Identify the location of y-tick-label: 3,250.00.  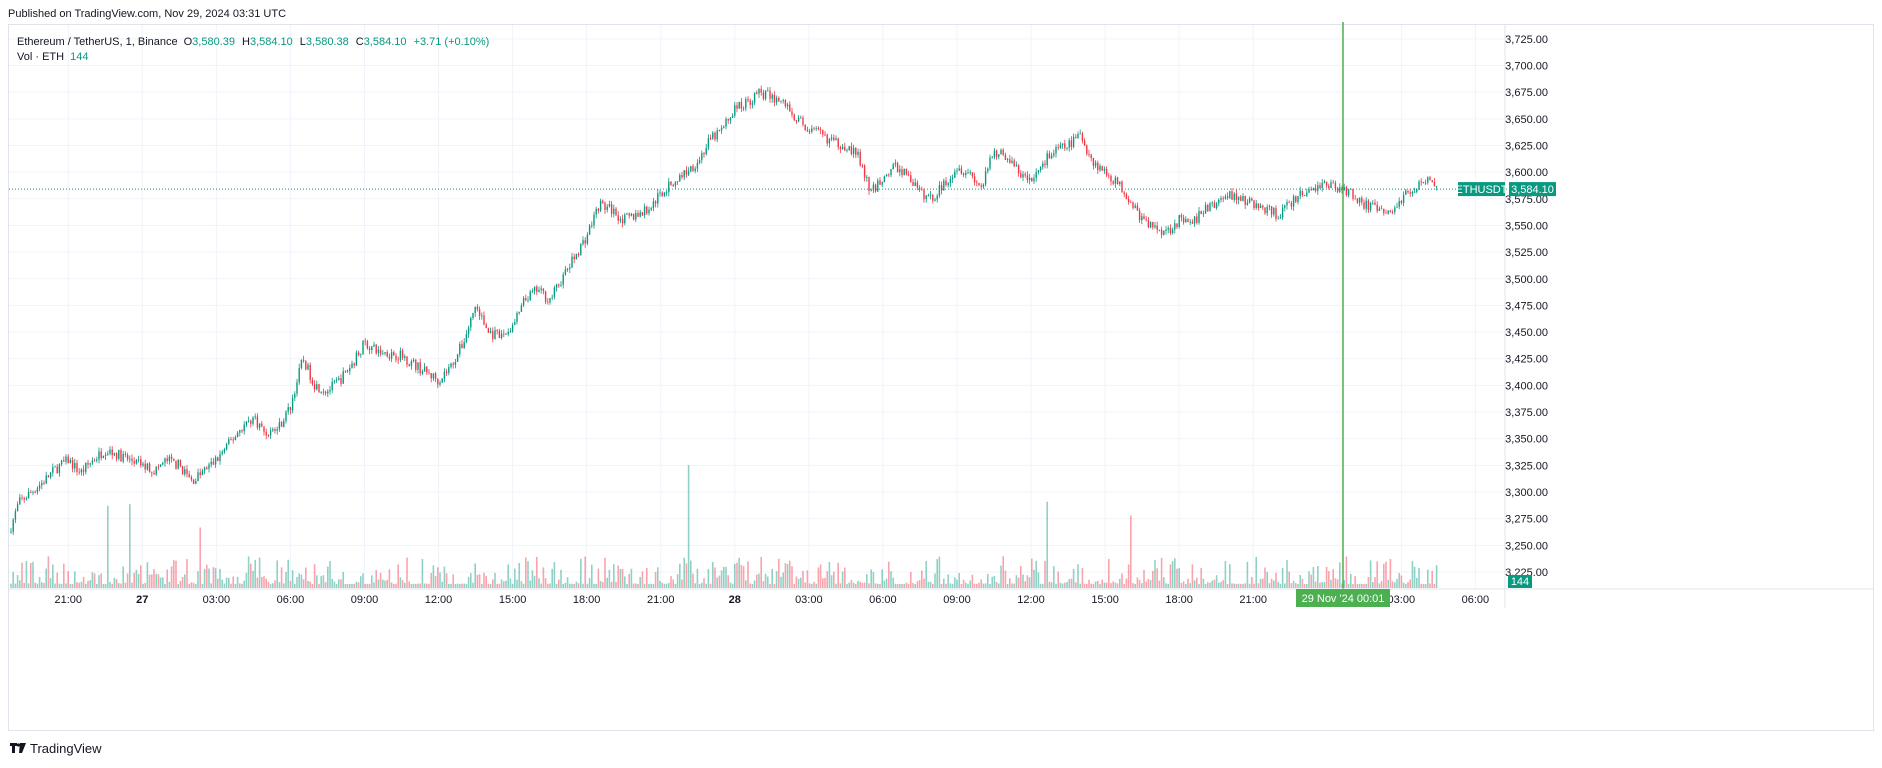
(1526, 546).